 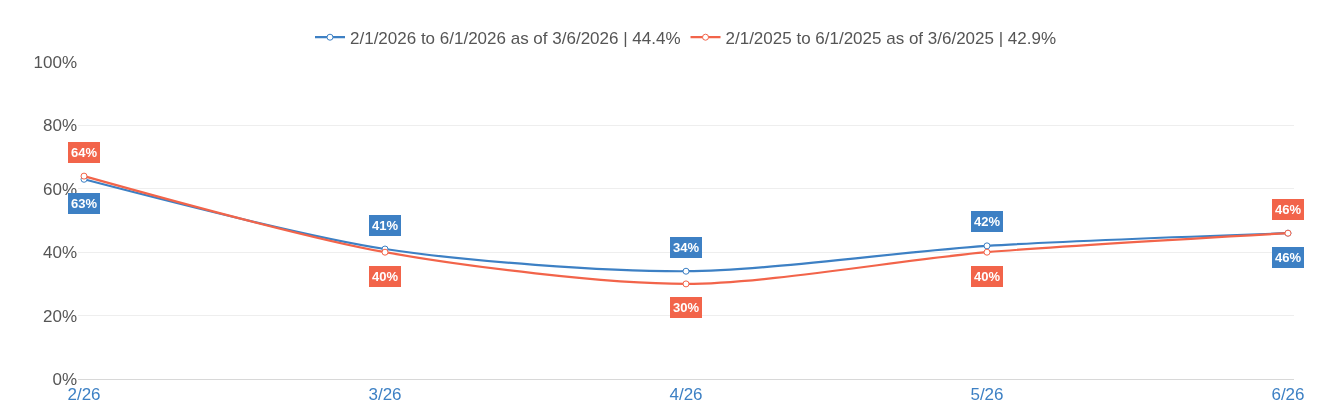 I want to click on data-label: 64%, so click(x=84, y=152).